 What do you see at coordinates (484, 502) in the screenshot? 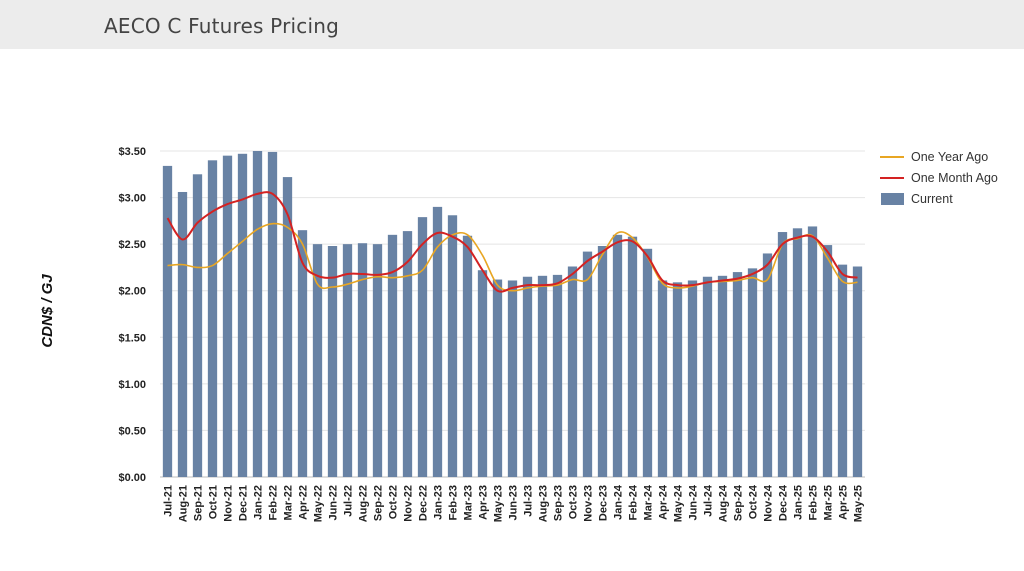
I see `x-tick-label: Apr-23` at bounding box center [484, 502].